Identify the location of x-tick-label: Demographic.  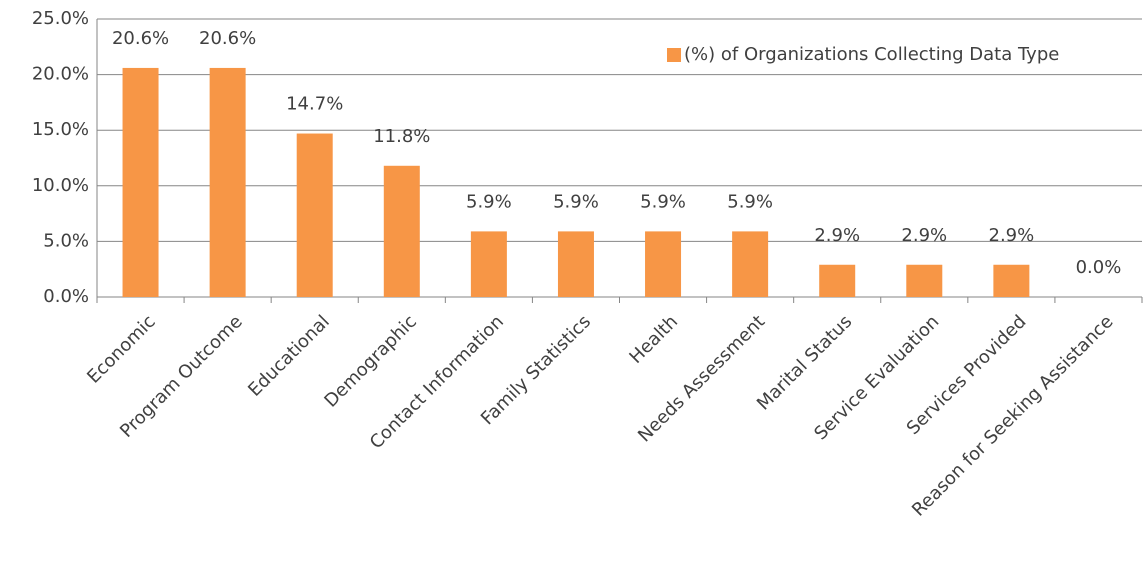
(370, 361).